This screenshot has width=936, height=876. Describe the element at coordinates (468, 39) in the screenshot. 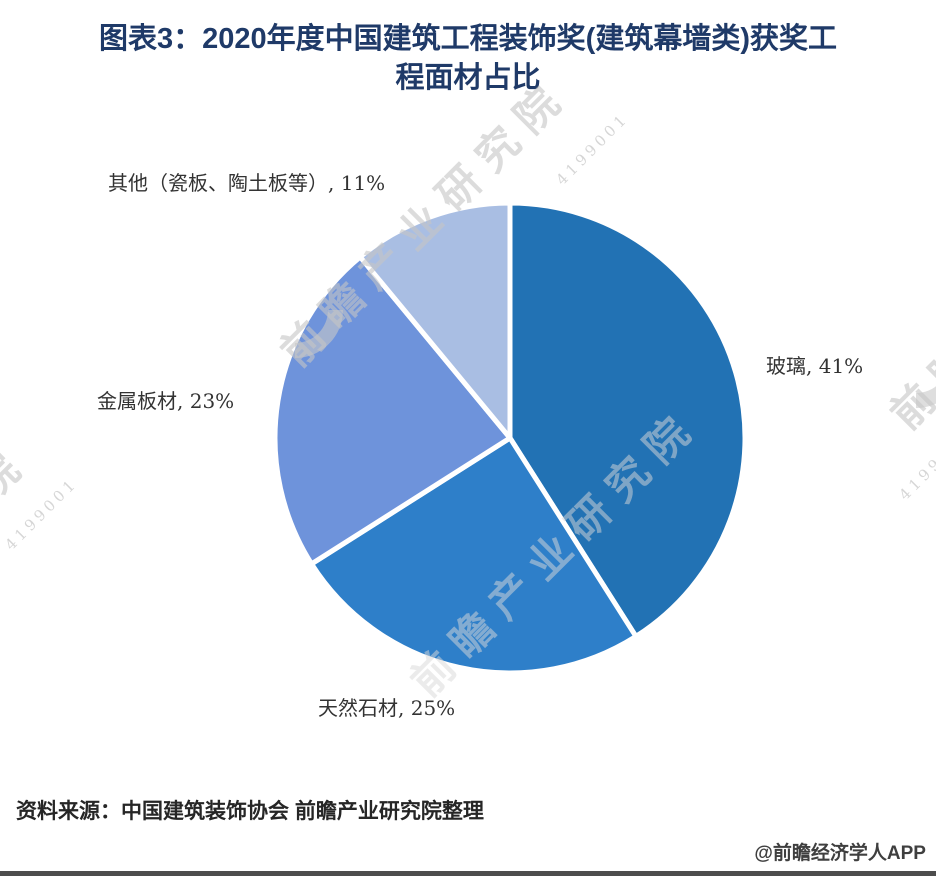

I see `chart-title-line1: 图表3：2020年度中国建筑工程装饰奖(建筑幕墙类)获奖工` at that location.